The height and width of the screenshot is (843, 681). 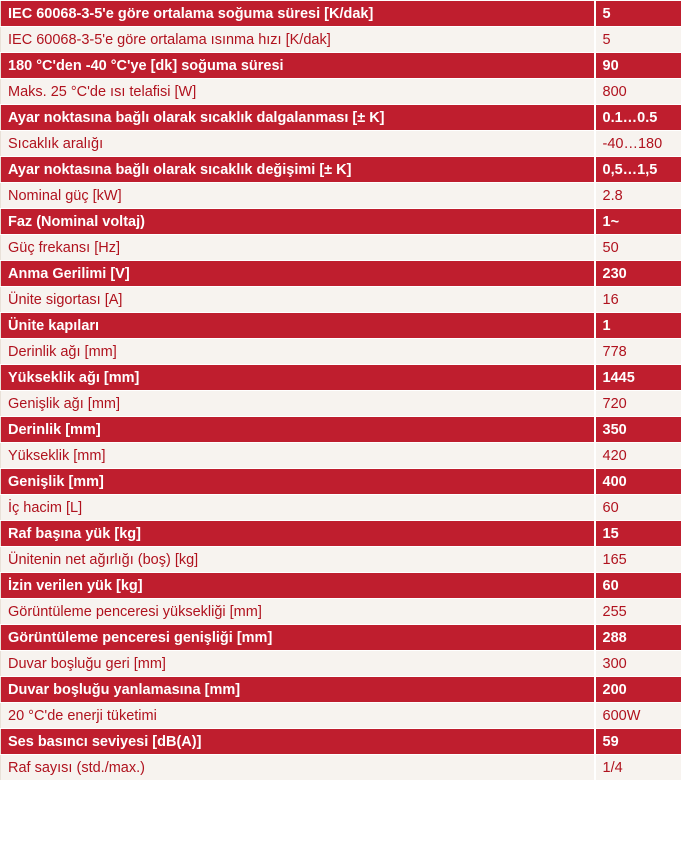 What do you see at coordinates (637, 377) in the screenshot?
I see `spec-value: 1445` at bounding box center [637, 377].